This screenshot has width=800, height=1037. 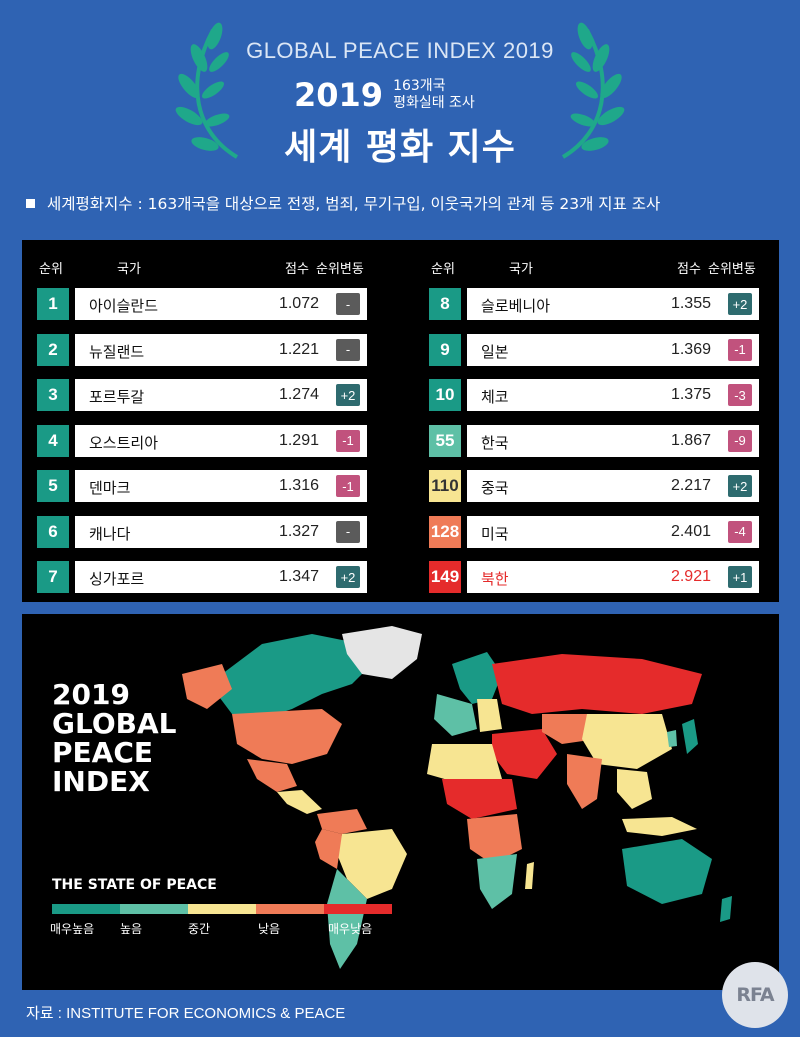 I want to click on score-value: 2.921, so click(x=690, y=576).